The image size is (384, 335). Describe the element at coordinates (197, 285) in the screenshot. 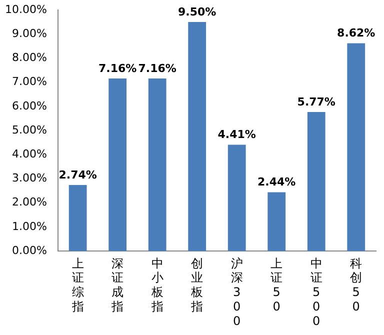

I see `x-tick-label: 创业板指` at that location.